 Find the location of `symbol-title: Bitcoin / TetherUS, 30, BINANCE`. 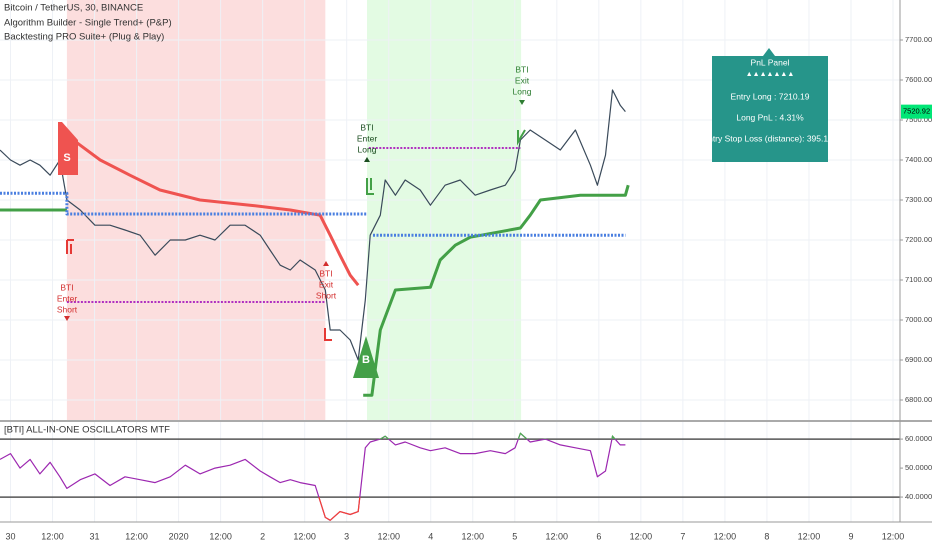

symbol-title: Bitcoin / TetherUS, 30, BINANCE is located at coordinates (73, 7).